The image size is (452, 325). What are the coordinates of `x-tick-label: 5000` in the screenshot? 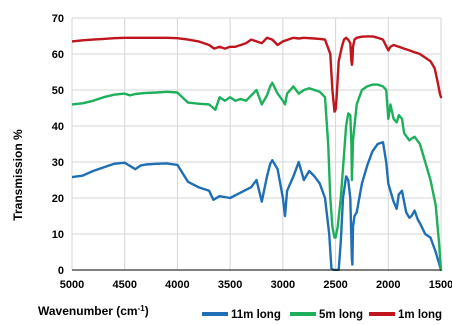 It's located at (72, 285).